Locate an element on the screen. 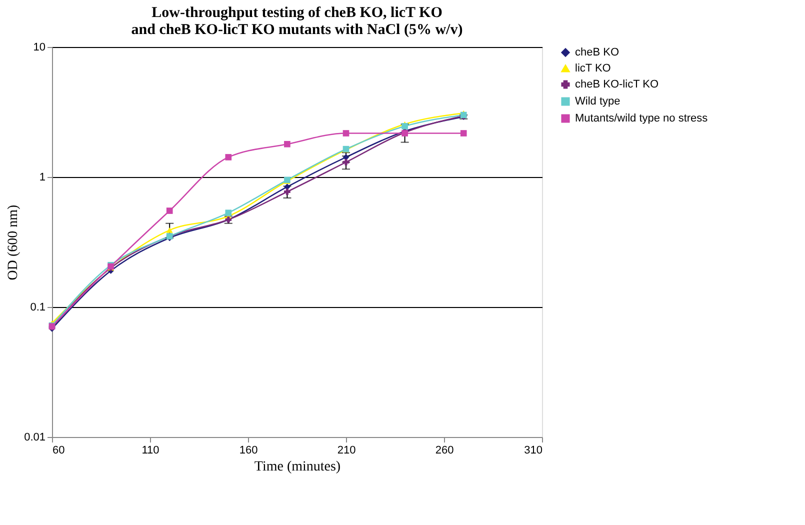  y-tick-label: 0.1 is located at coordinates (38, 308).